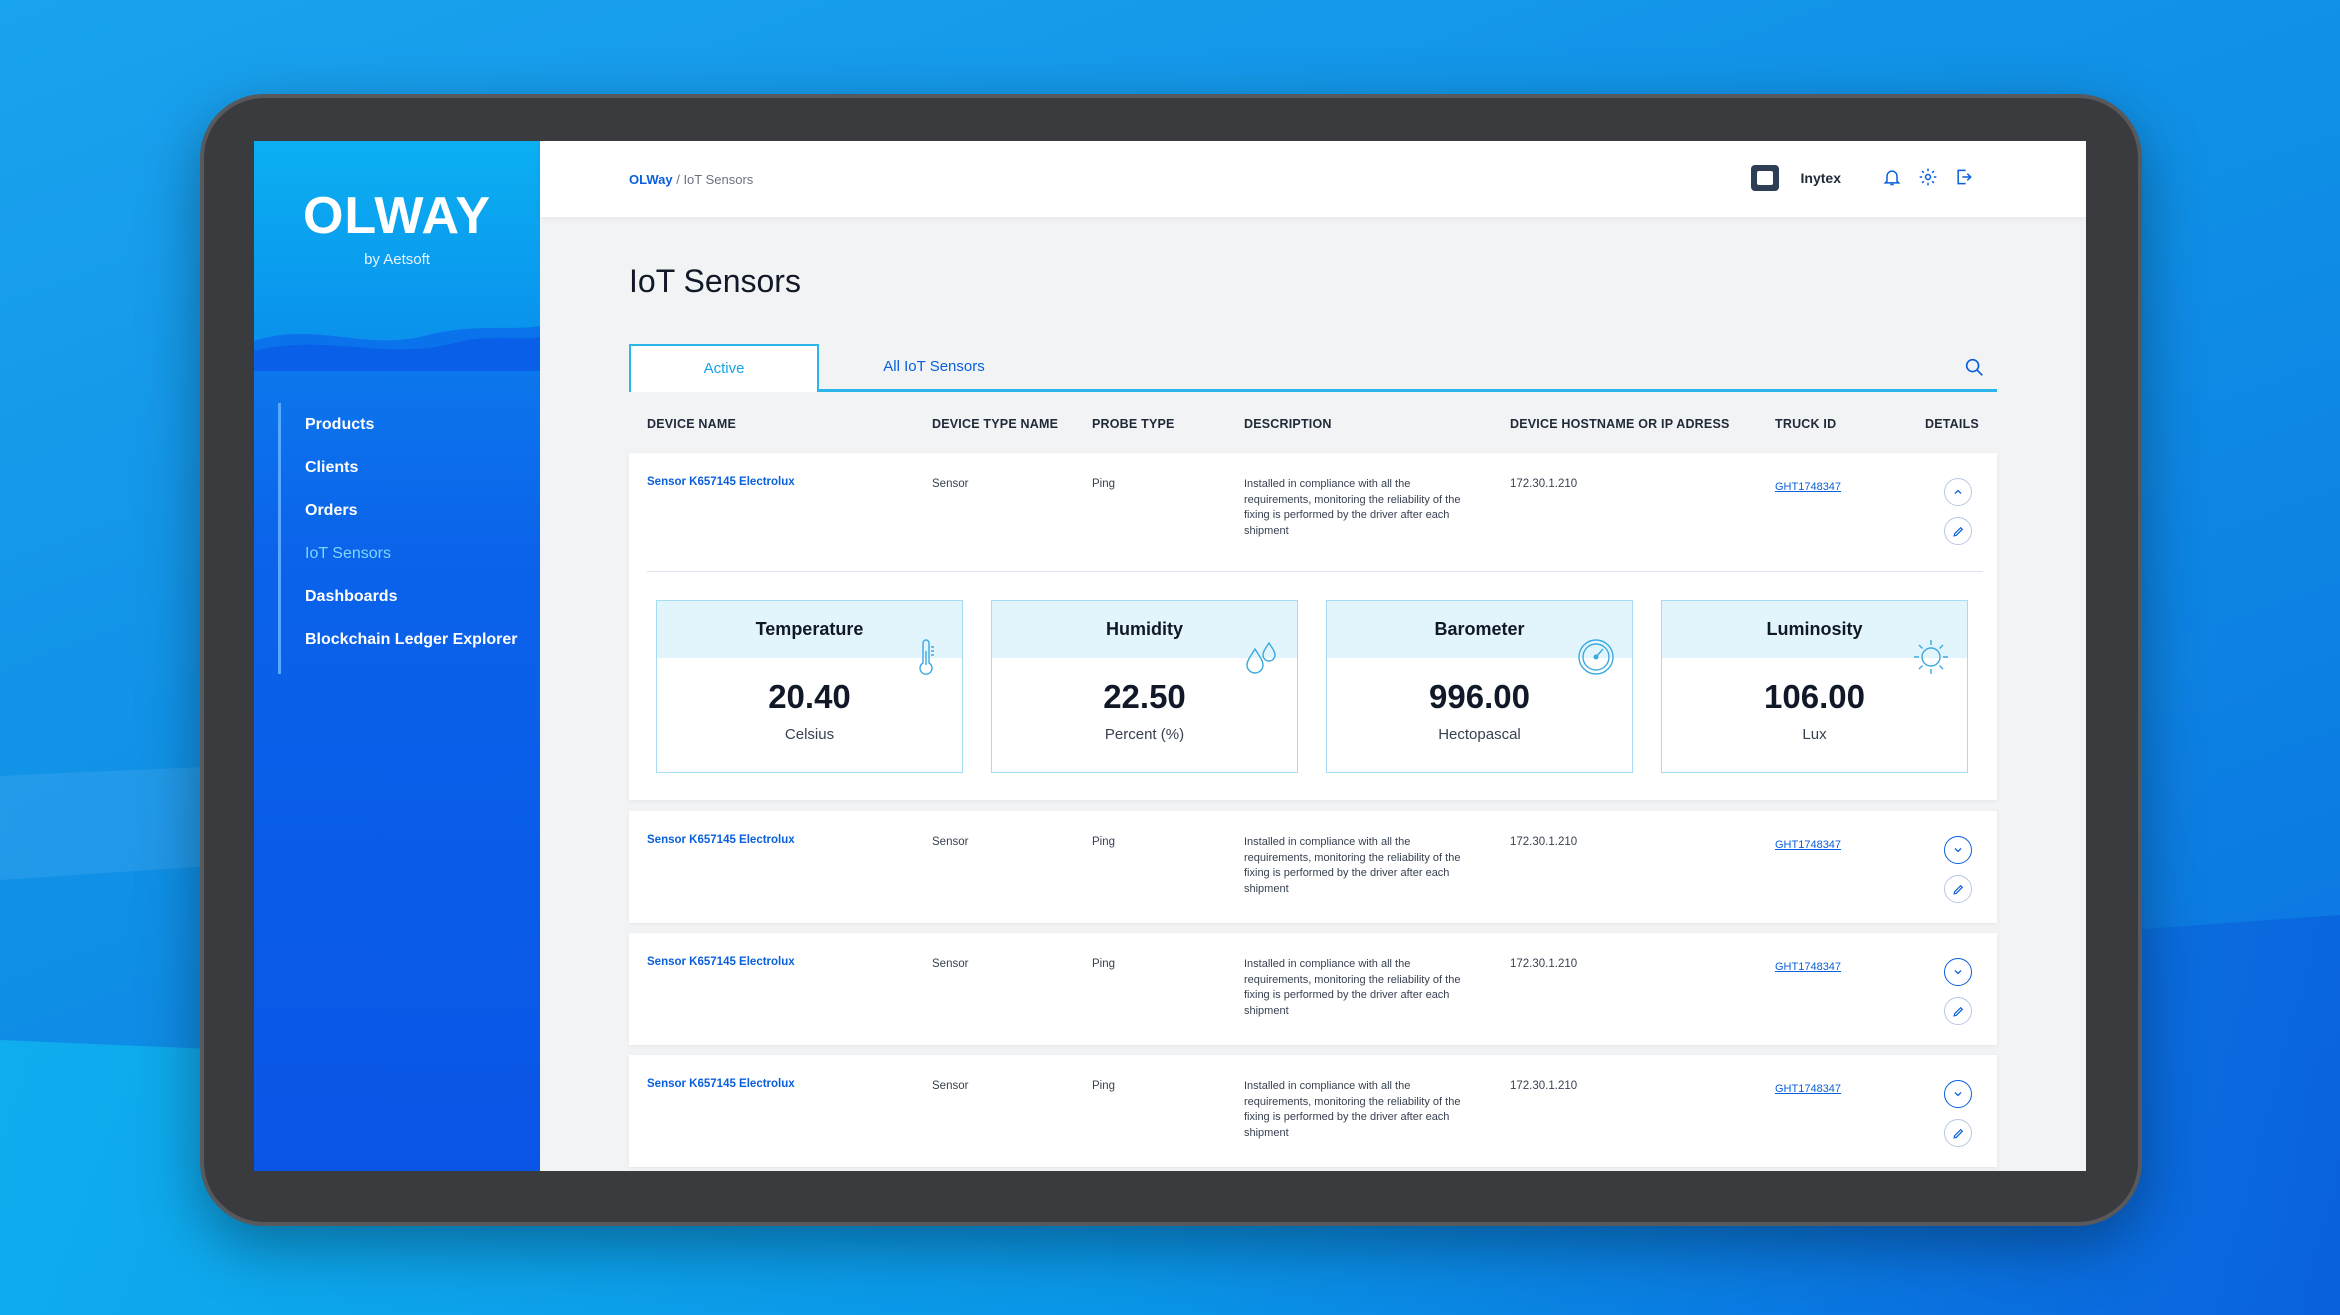 This screenshot has height=1315, width=2340. What do you see at coordinates (1133, 424) in the screenshot?
I see `column-header-probe-type: PROBE TYPE` at bounding box center [1133, 424].